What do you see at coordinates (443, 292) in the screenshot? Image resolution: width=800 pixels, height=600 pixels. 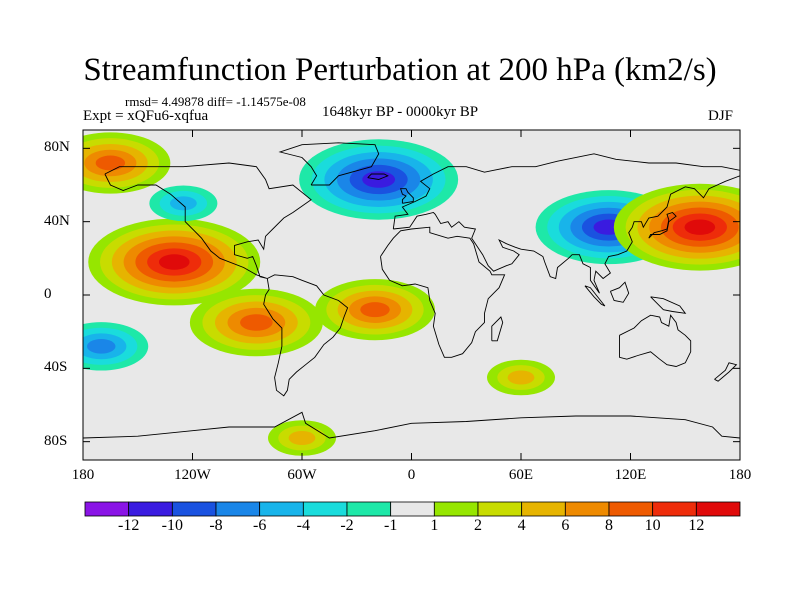 I see `coastline-africa` at bounding box center [443, 292].